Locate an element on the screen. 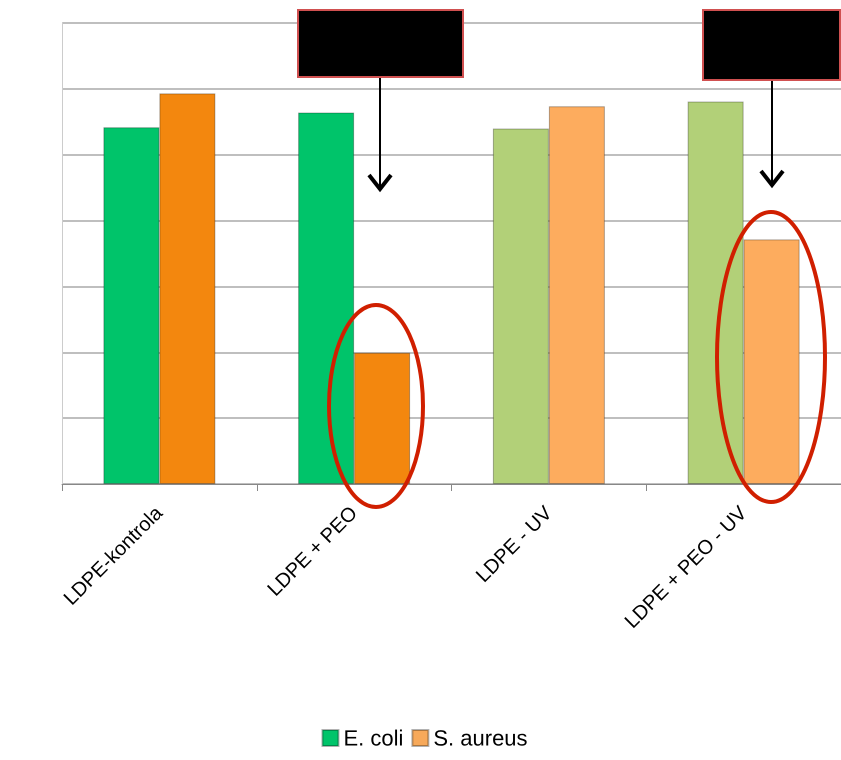 The image size is (841, 760). legend-label: E. coli is located at coordinates (373, 738).